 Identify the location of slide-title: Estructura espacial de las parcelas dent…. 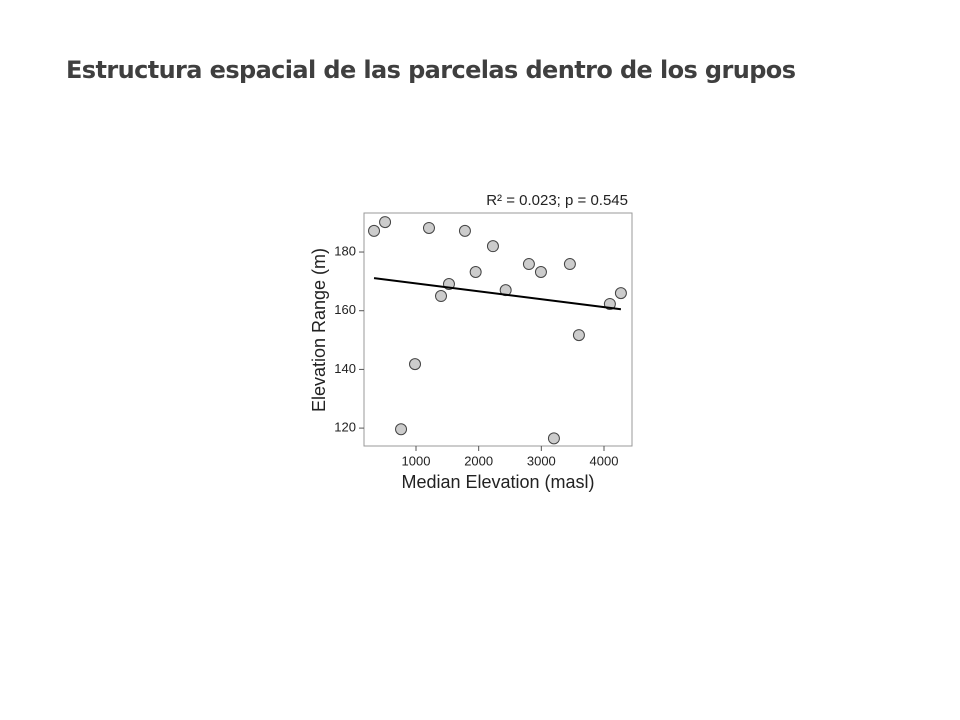
(431, 70).